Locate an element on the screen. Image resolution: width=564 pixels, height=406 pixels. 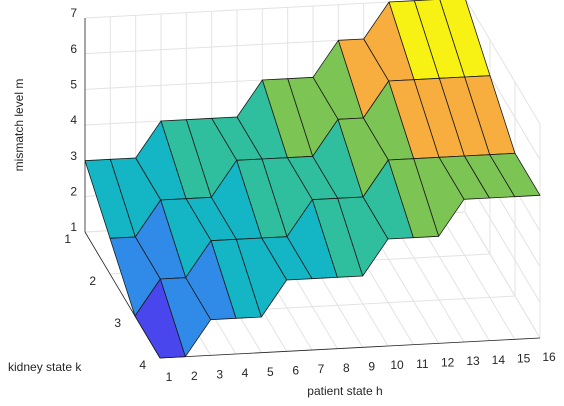
y-tick-label: 3 is located at coordinates (117, 323).